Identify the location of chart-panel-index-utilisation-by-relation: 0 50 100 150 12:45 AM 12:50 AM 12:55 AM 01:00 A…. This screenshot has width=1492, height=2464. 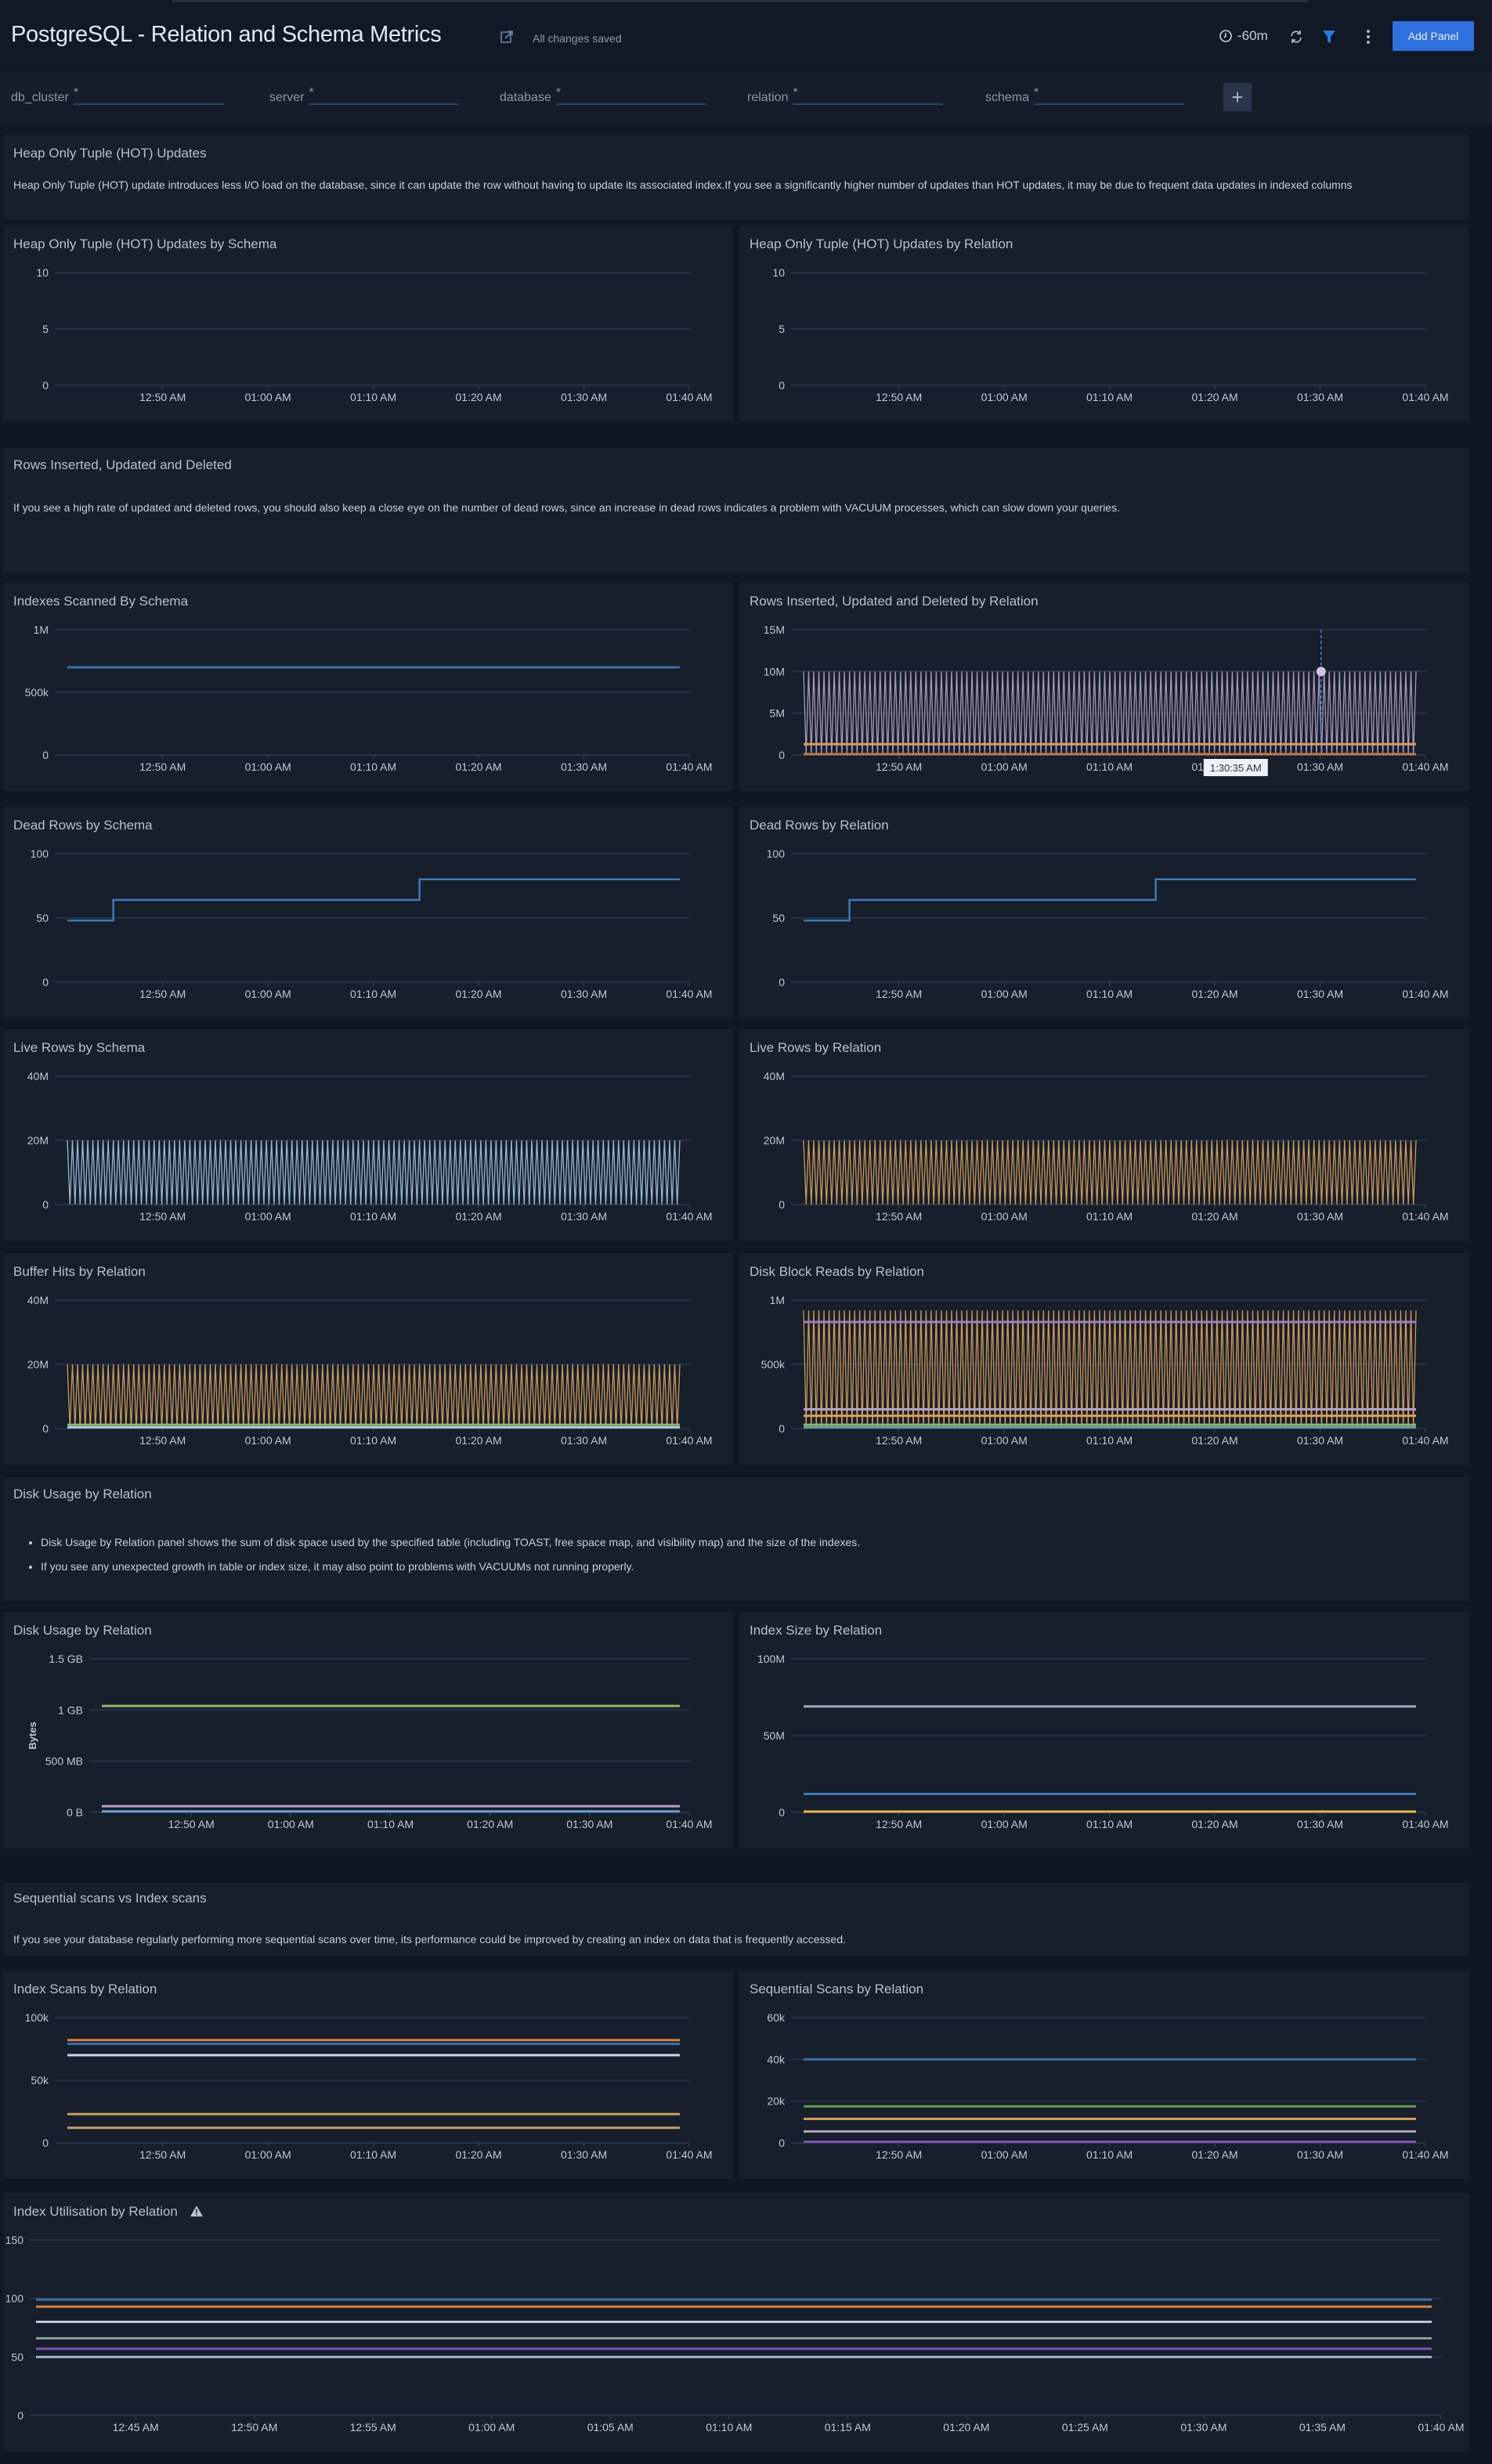
(736, 2322).